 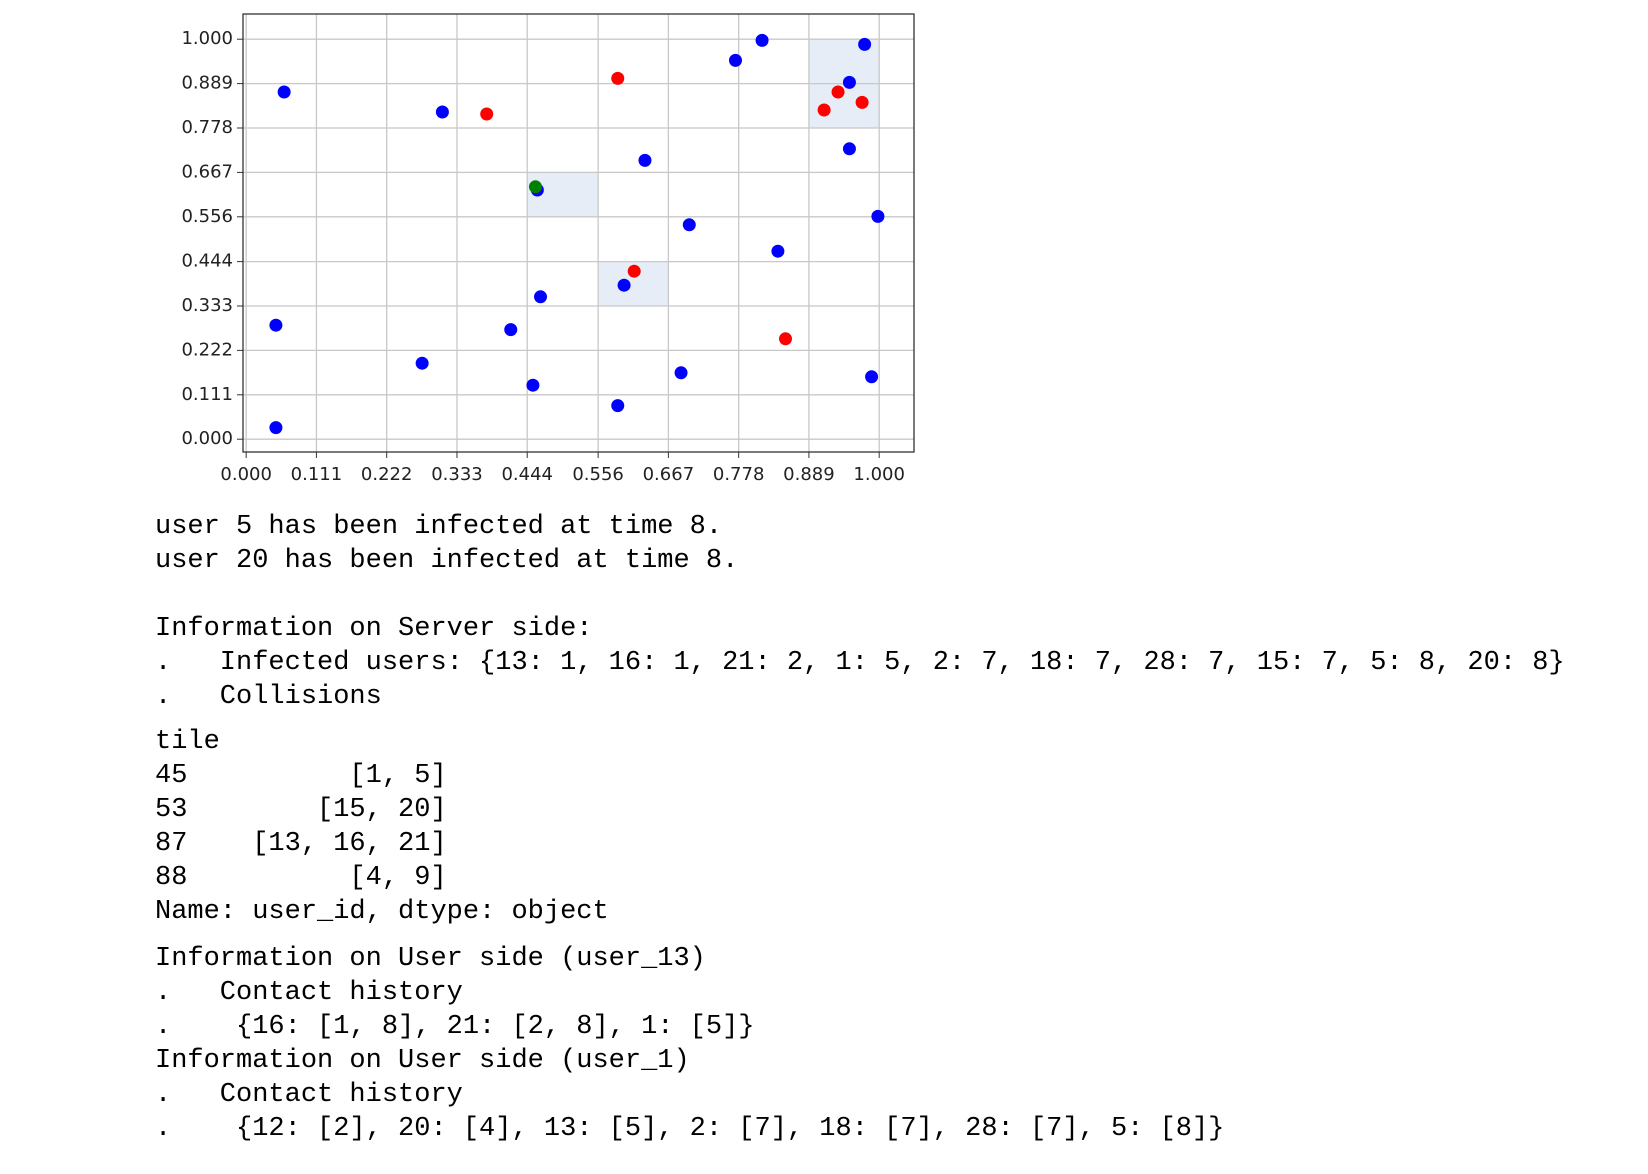 I want to click on y-tick-label: 0.000, so click(x=207, y=438).